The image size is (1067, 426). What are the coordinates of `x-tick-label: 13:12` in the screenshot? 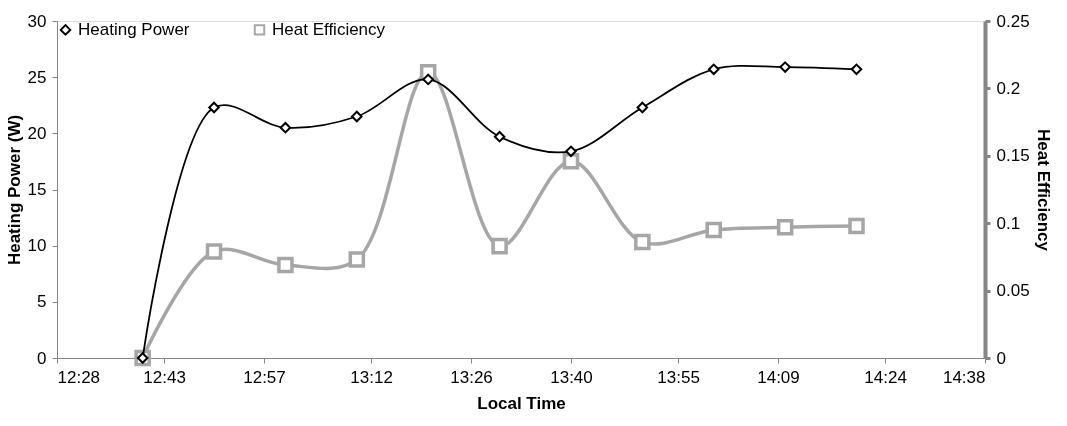 It's located at (371, 377).